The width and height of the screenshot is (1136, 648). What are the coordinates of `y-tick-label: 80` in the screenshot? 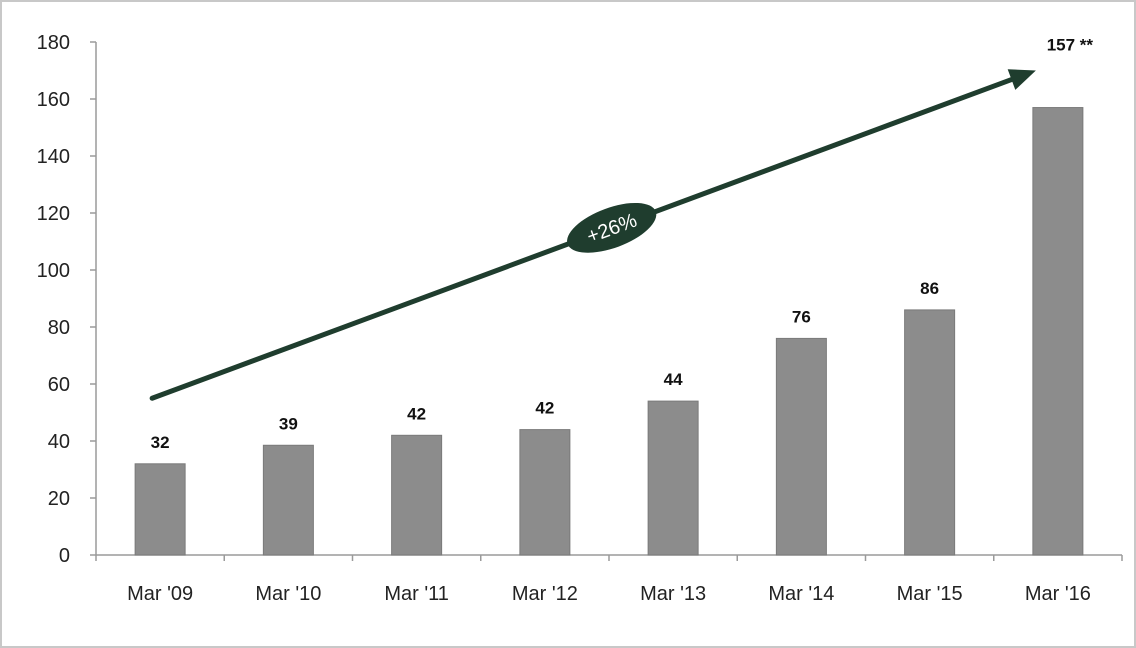 It's located at (59, 328).